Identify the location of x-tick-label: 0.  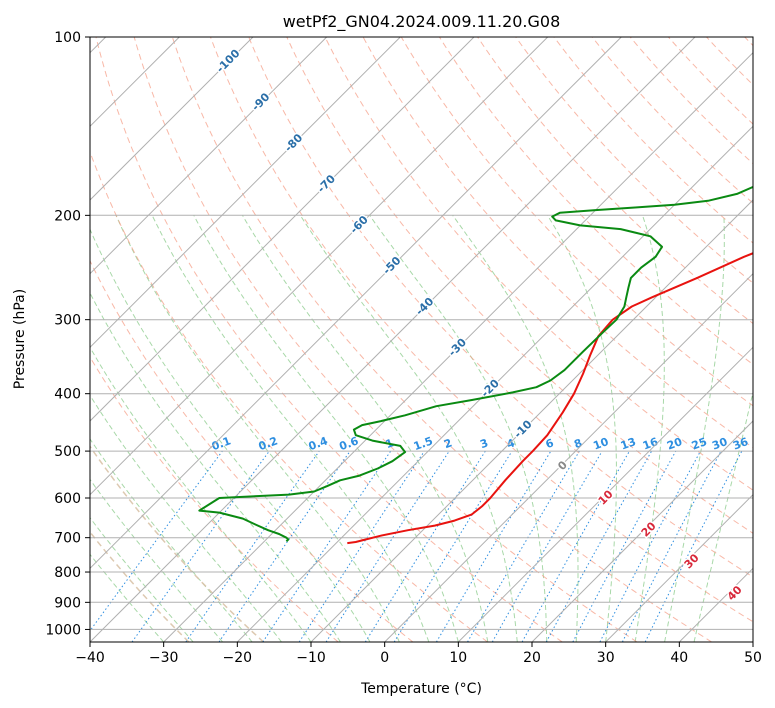
(384, 658).